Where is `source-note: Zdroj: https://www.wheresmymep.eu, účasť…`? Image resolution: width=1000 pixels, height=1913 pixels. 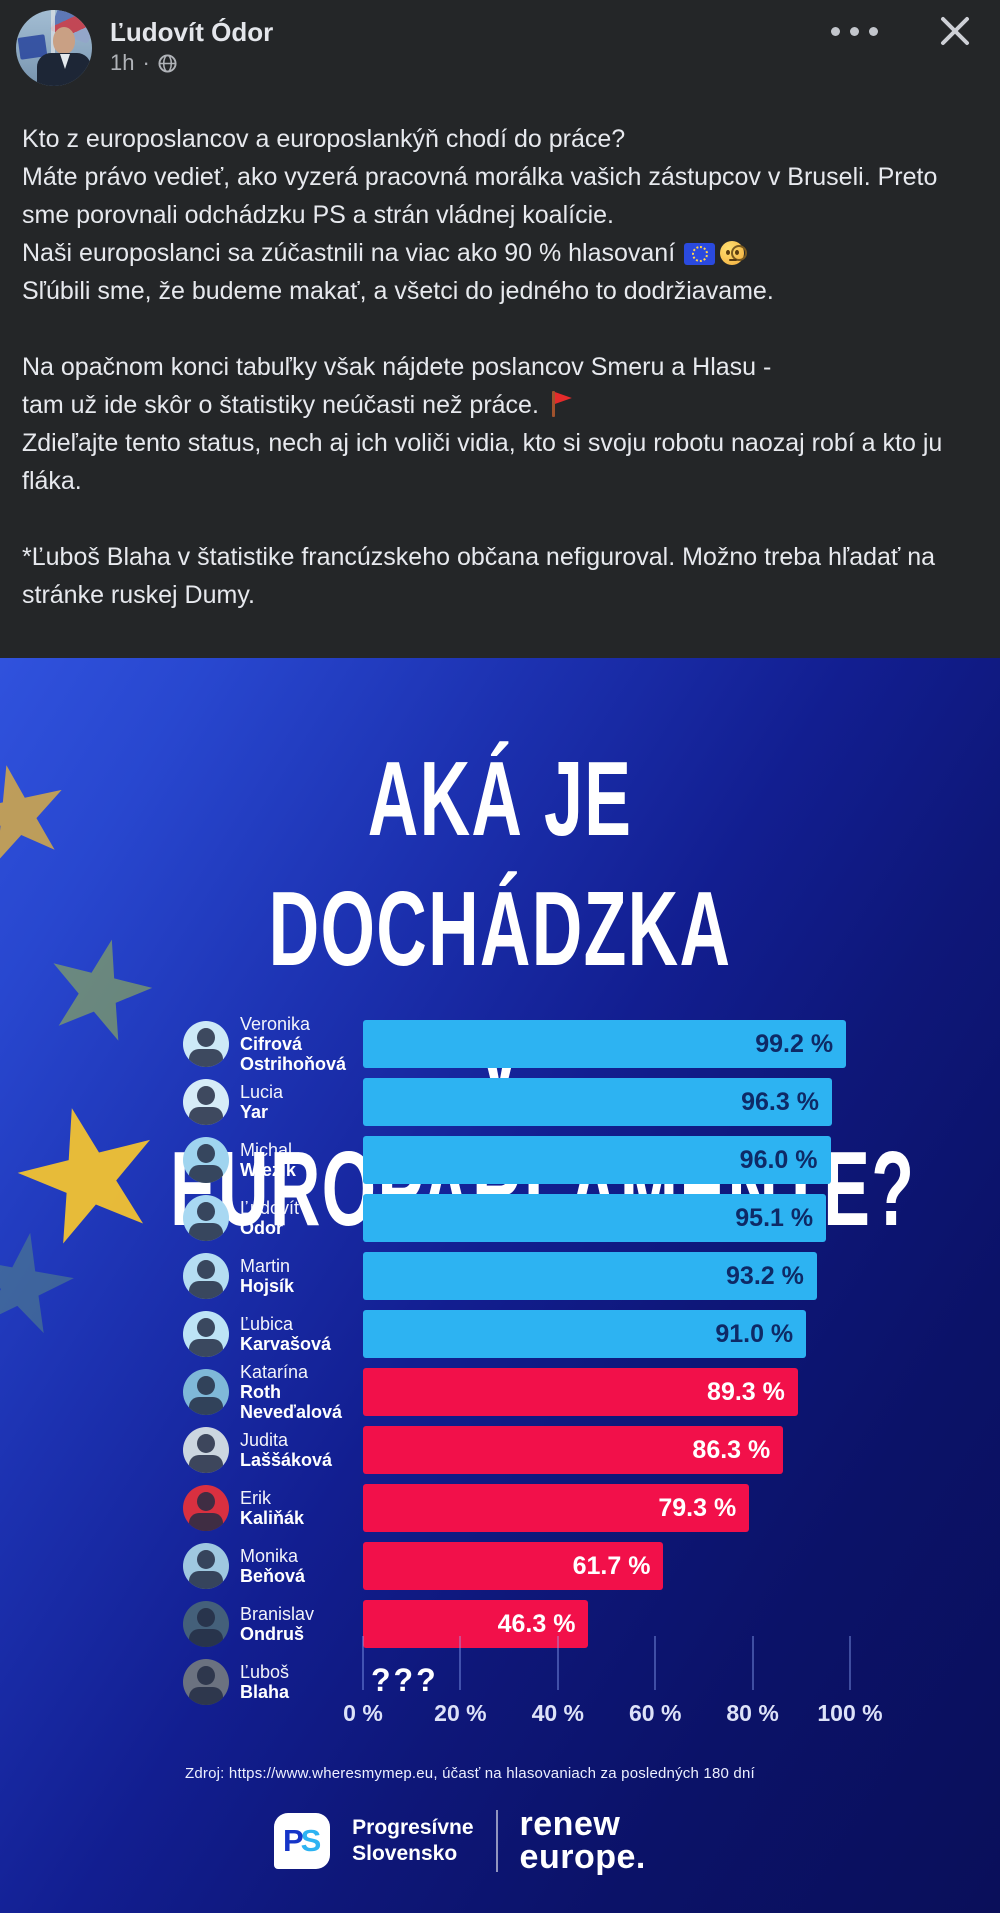 source-note: Zdroj: https://www.wheresmymep.eu, účasť… is located at coordinates (470, 1773).